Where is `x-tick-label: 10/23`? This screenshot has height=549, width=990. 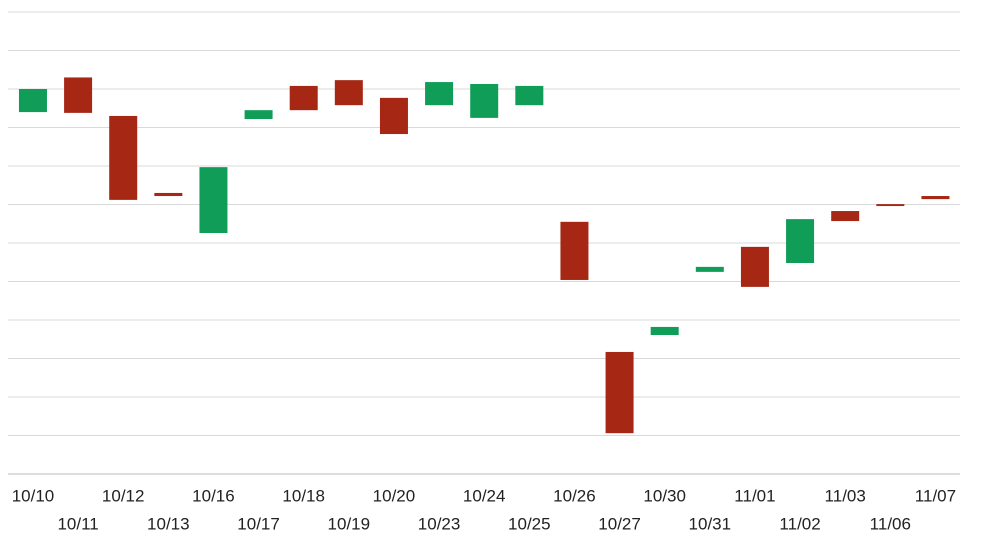 x-tick-label: 10/23 is located at coordinates (439, 523).